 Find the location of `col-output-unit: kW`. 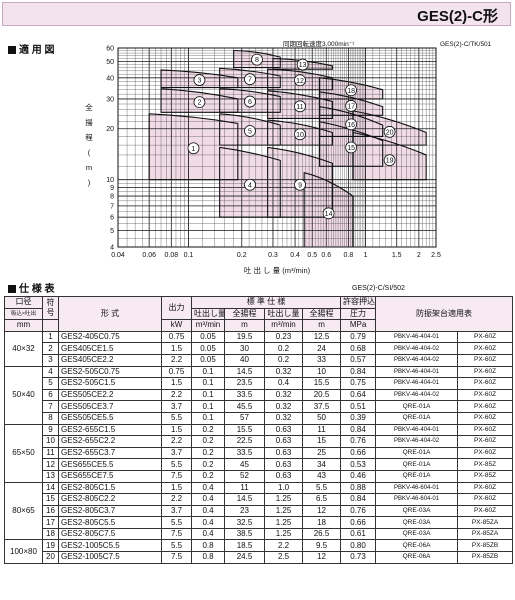

col-output-unit: kW is located at coordinates (176, 325).